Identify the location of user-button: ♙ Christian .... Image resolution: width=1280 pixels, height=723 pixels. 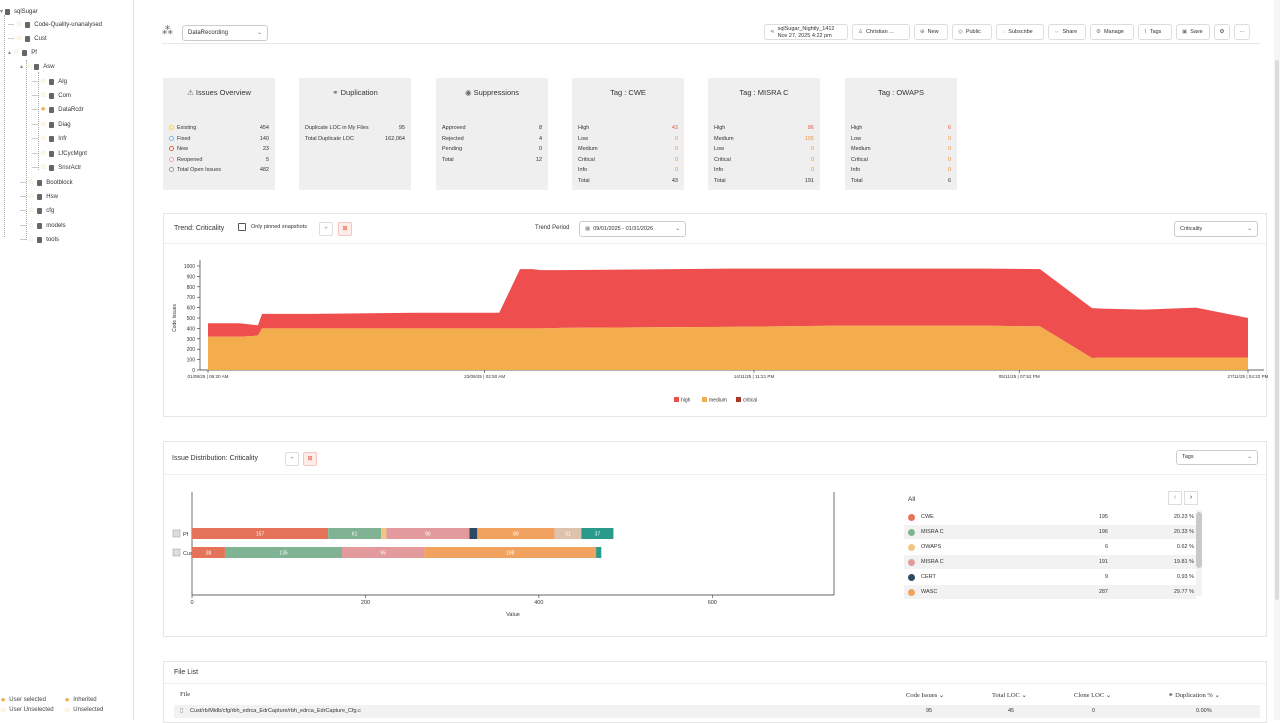
(881, 32).